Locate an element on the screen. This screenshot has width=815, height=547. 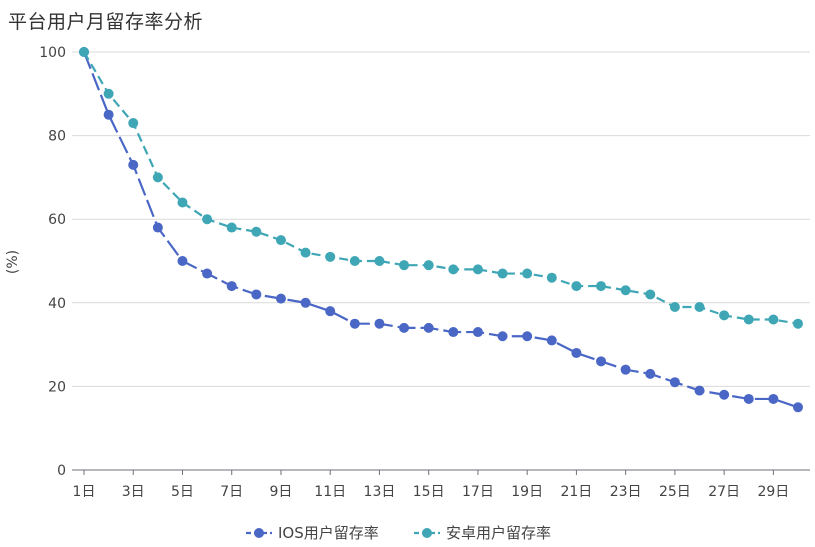
x-tick-label: 7日 is located at coordinates (231, 492).